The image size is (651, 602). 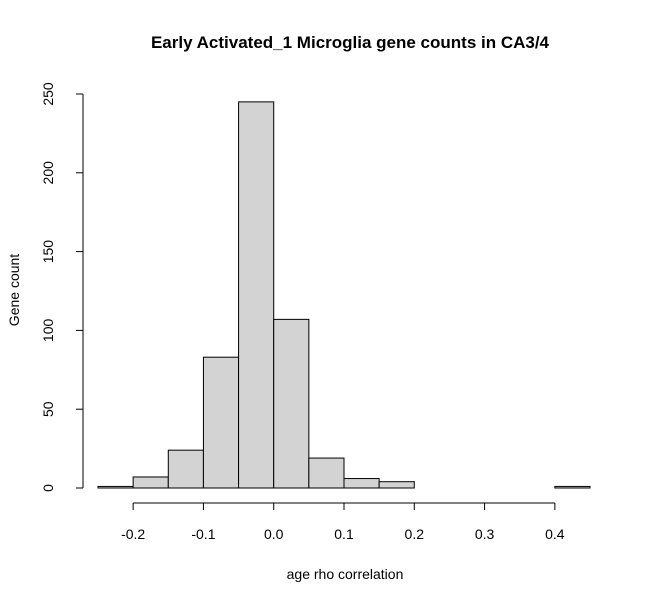 I want to click on x-tick-label: 0.4, so click(x=555, y=534).